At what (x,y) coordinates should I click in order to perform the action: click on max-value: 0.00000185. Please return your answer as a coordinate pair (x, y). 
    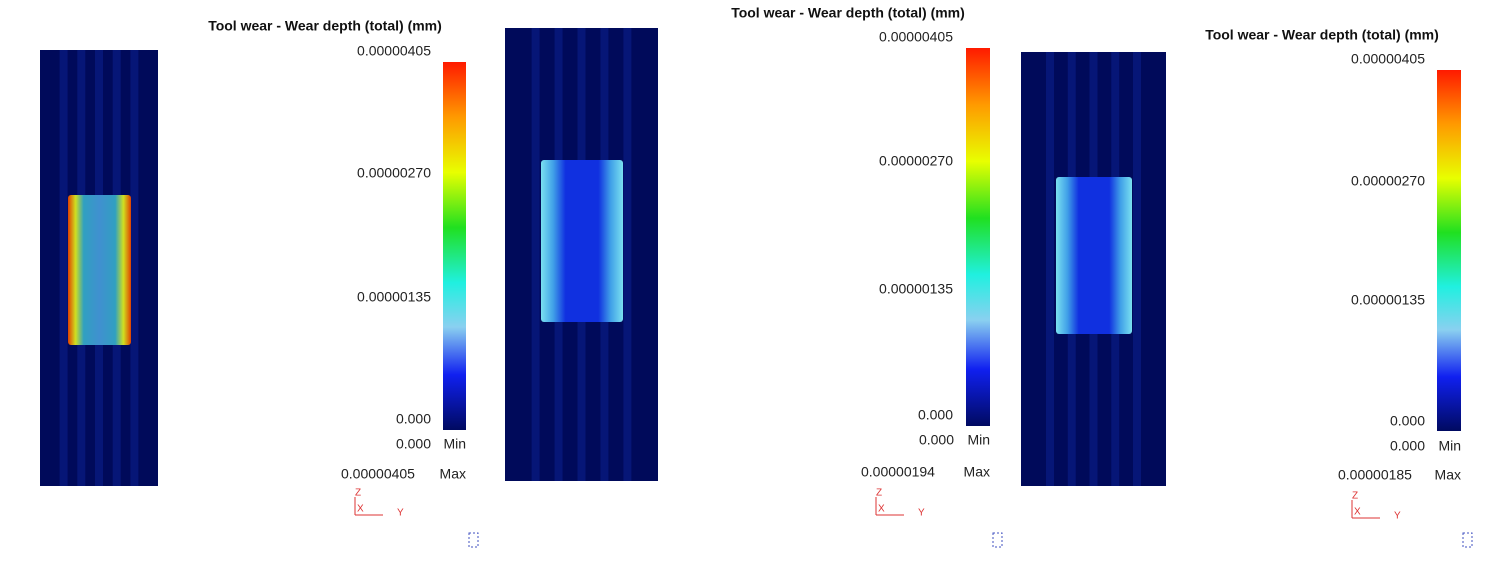
    Looking at the image, I should click on (1375, 475).